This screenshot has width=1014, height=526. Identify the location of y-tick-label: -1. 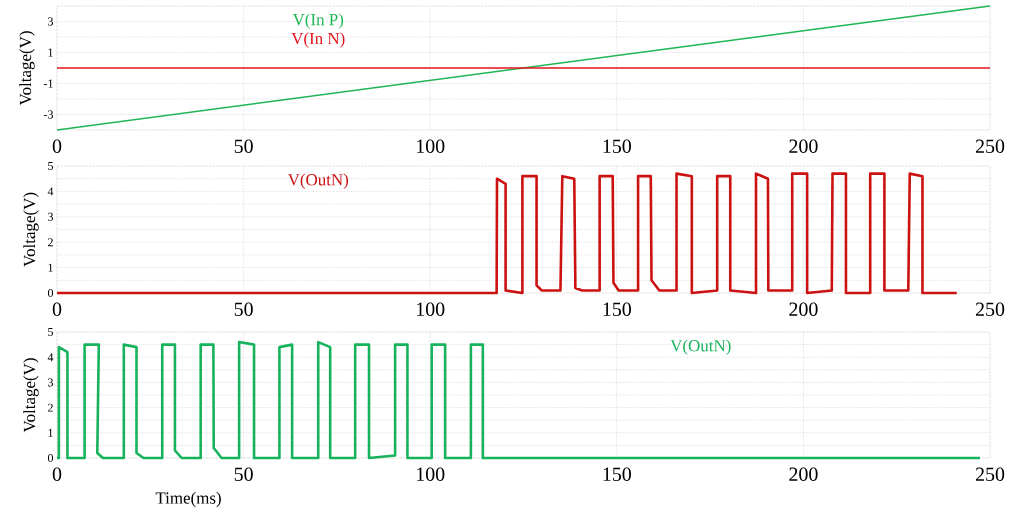
(48, 83).